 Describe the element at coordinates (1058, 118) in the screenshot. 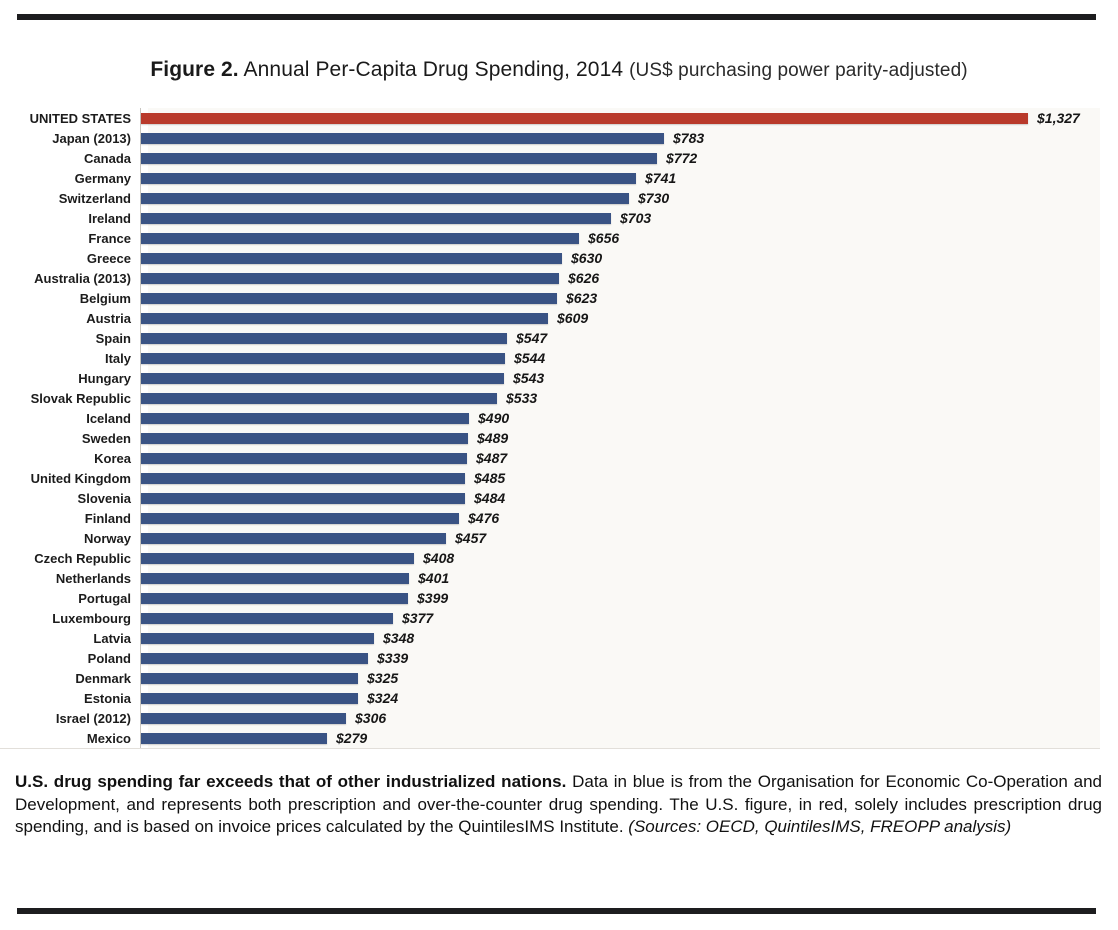

I see `value-label: $1,327` at that location.